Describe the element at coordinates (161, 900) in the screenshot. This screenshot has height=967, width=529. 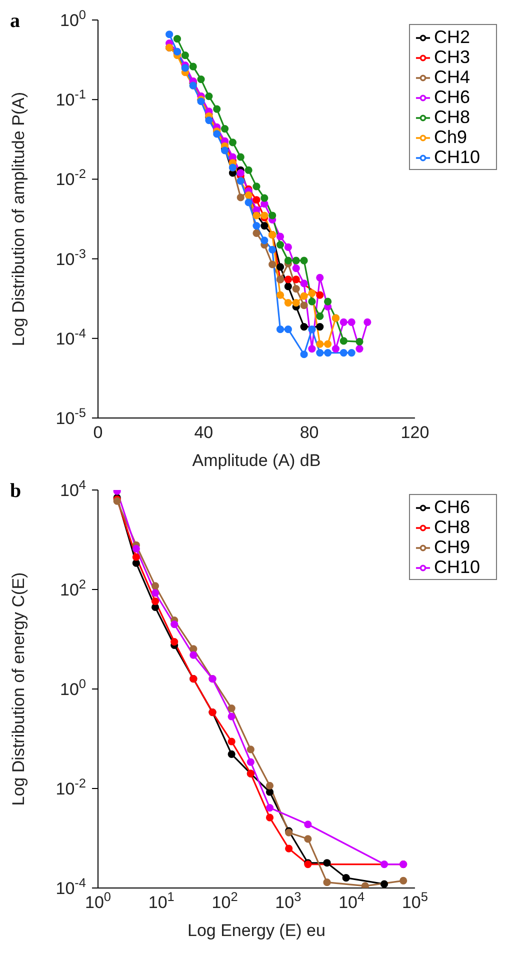
I see `x-tick-label: 10$^{1}$` at that location.